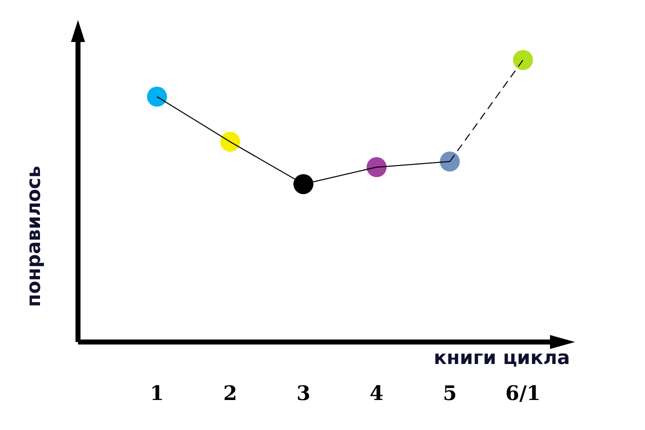  I want to click on x-tick-label: 4, so click(377, 393).